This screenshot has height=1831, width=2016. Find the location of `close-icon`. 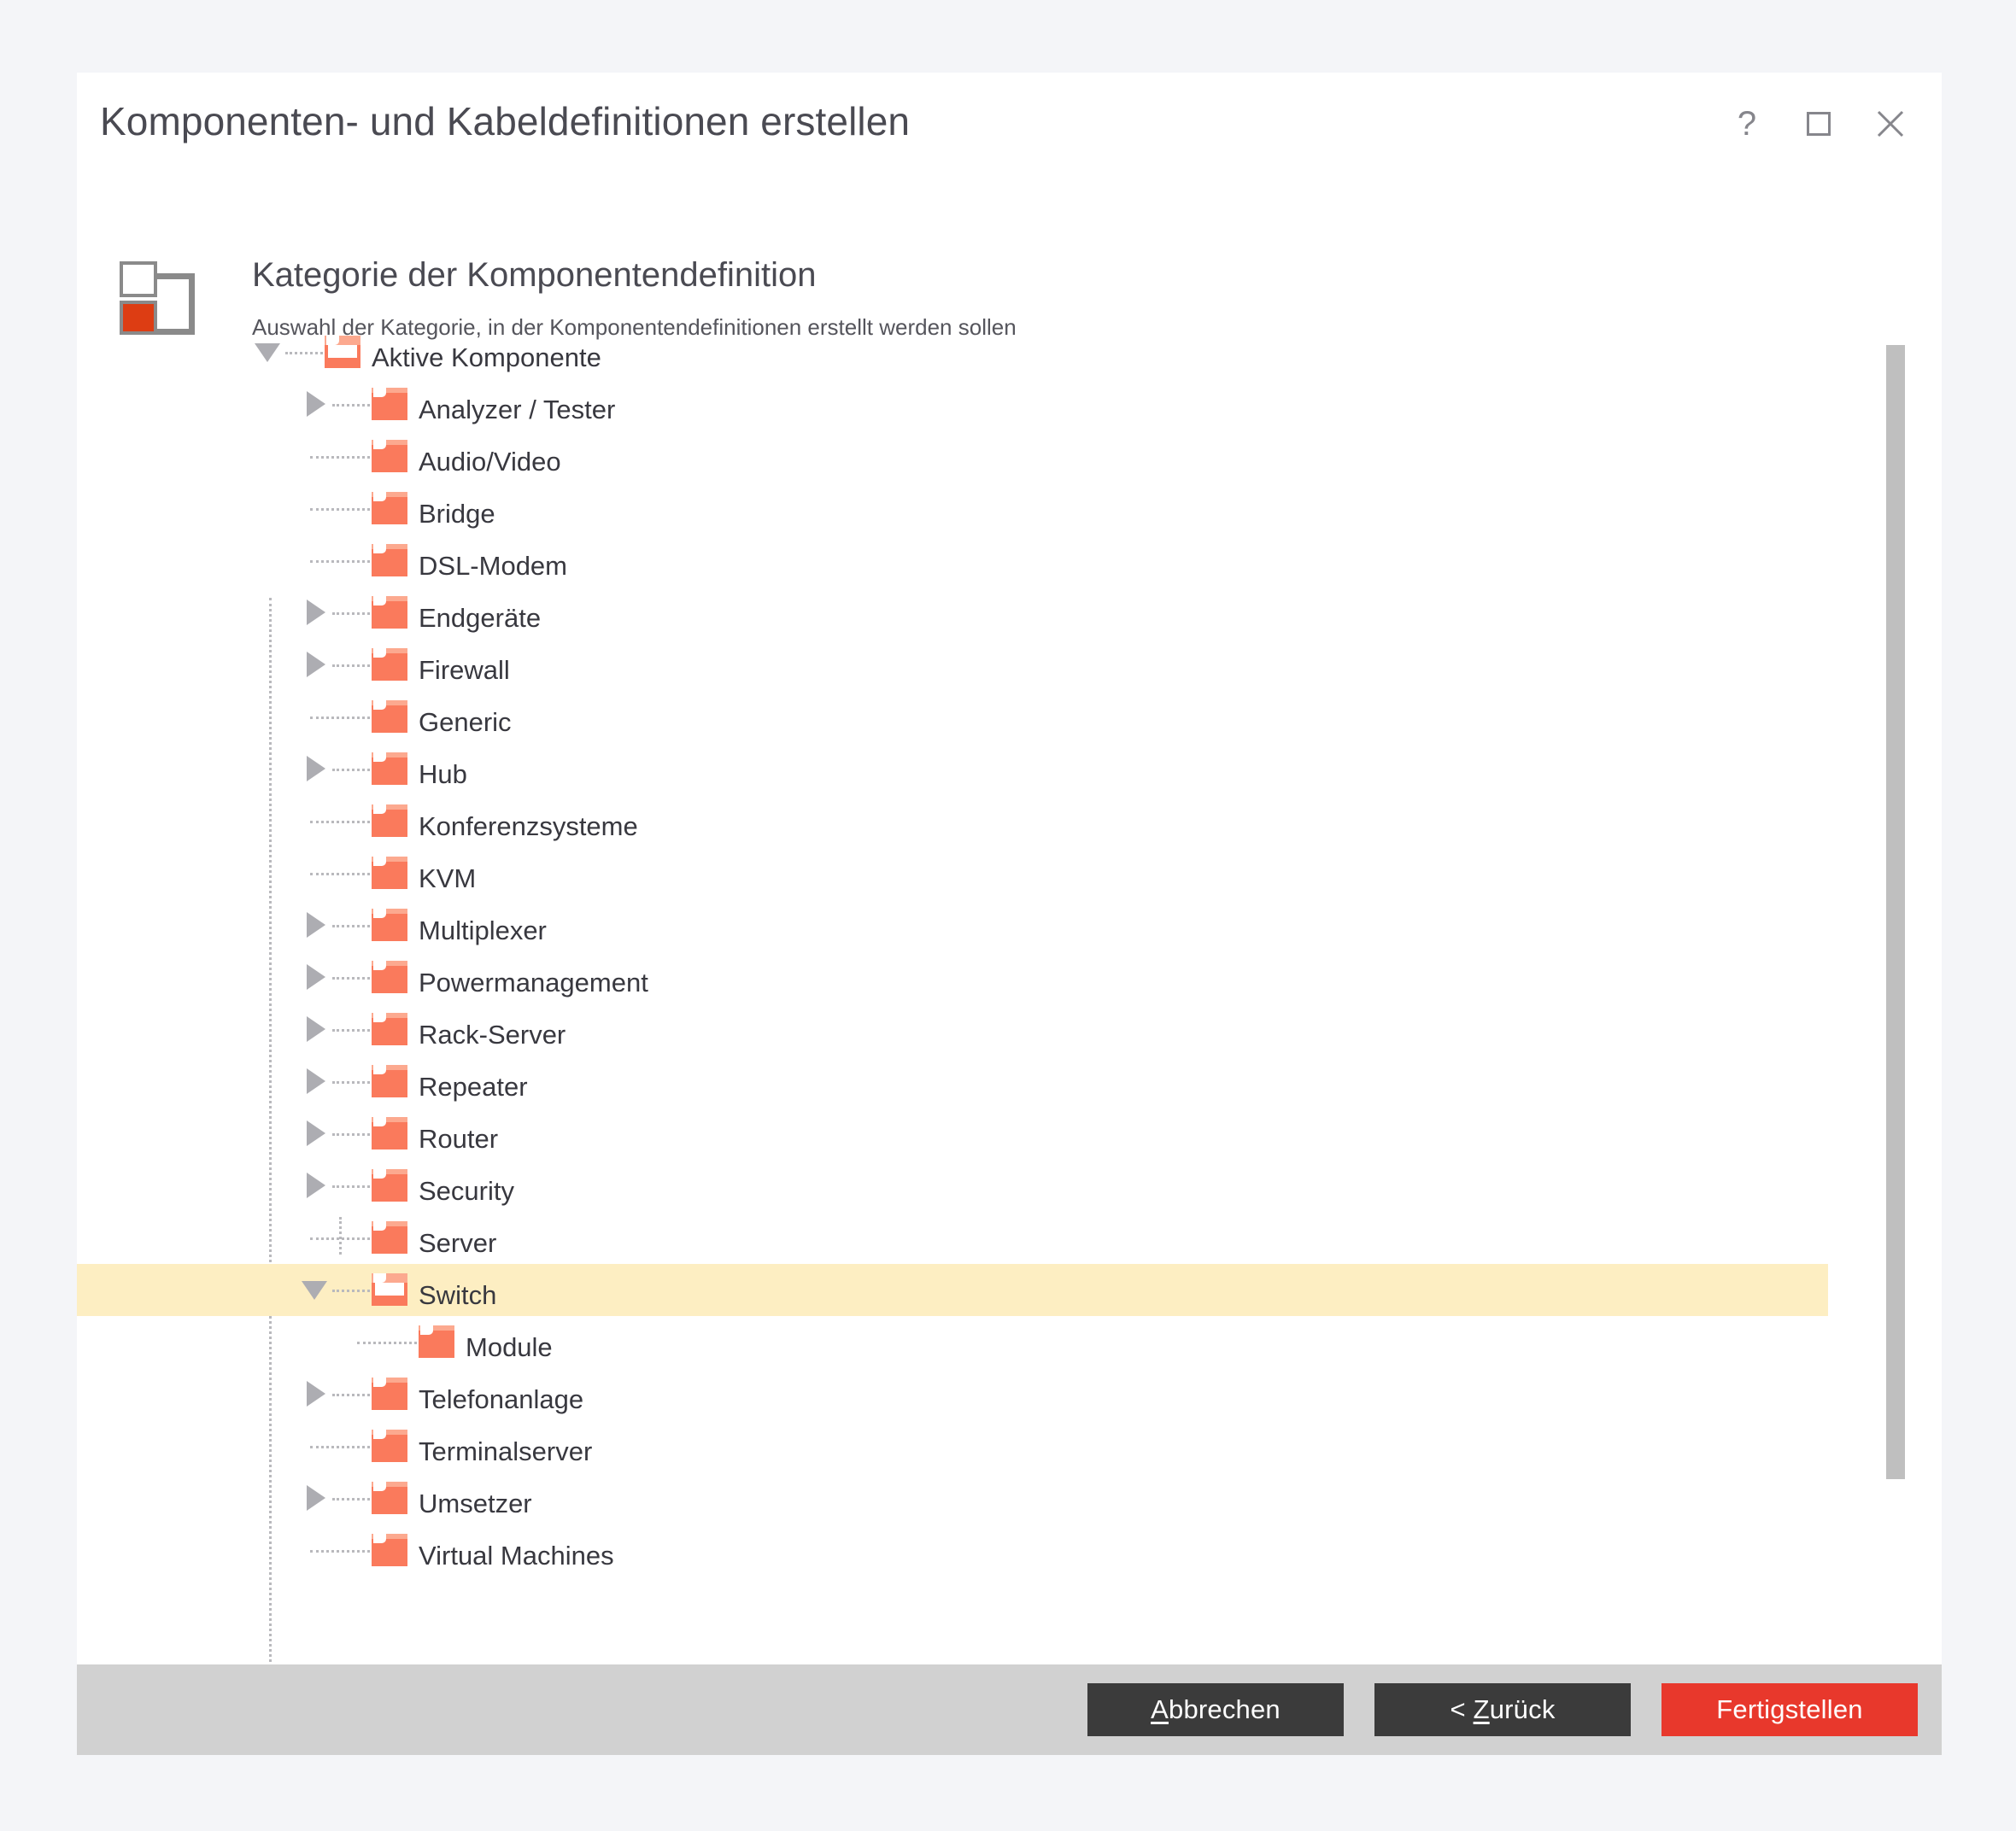

close-icon is located at coordinates (1890, 123).